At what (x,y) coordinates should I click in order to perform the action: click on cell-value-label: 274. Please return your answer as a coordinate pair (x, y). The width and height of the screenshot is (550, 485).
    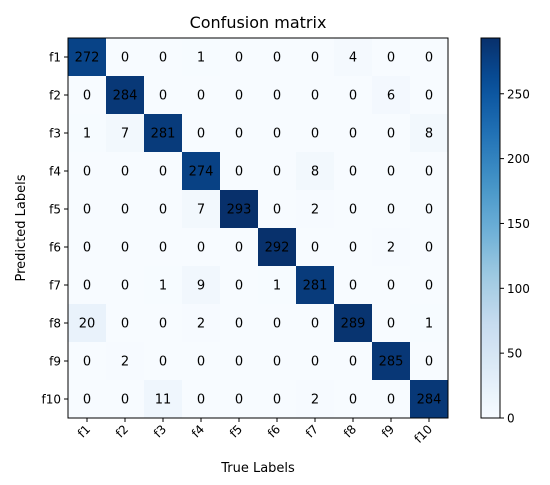
    Looking at the image, I should click on (201, 172).